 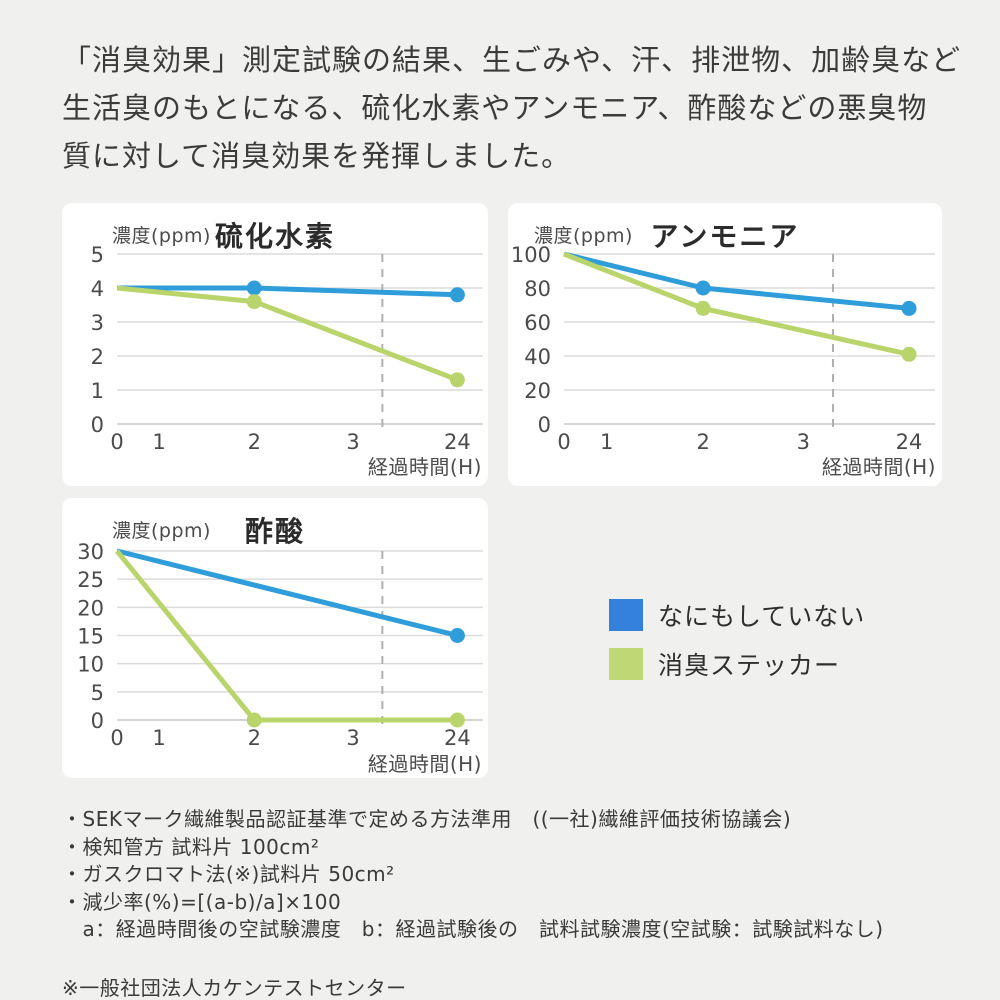 What do you see at coordinates (228, 874) in the screenshot?
I see `footnote-line: ・ガスクロマト法(※)試料片 50cm²` at bounding box center [228, 874].